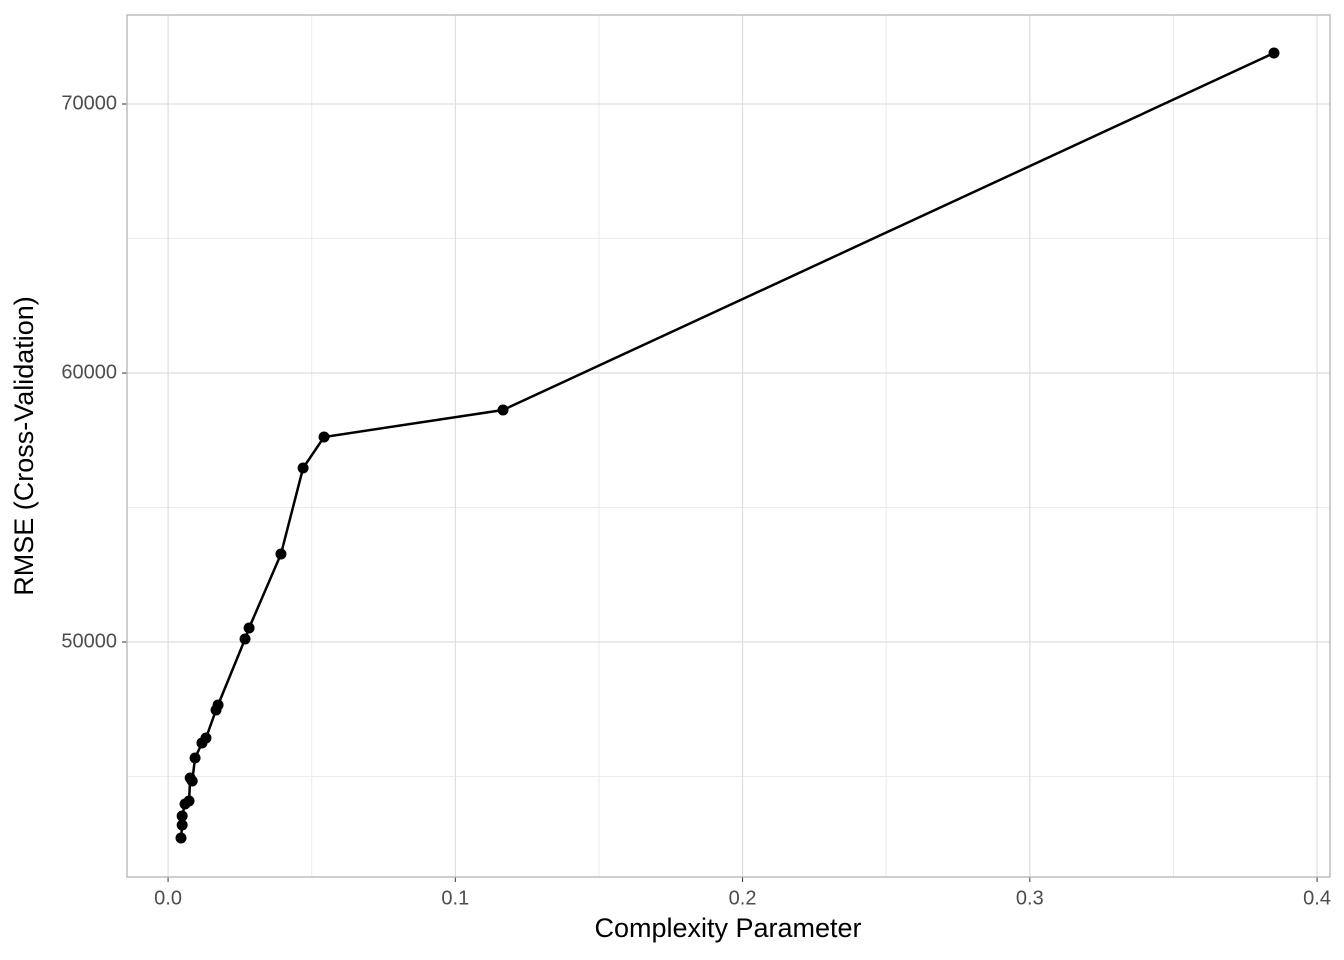 The image size is (1344, 960). I want to click on x-tick-label: 0.2, so click(743, 898).